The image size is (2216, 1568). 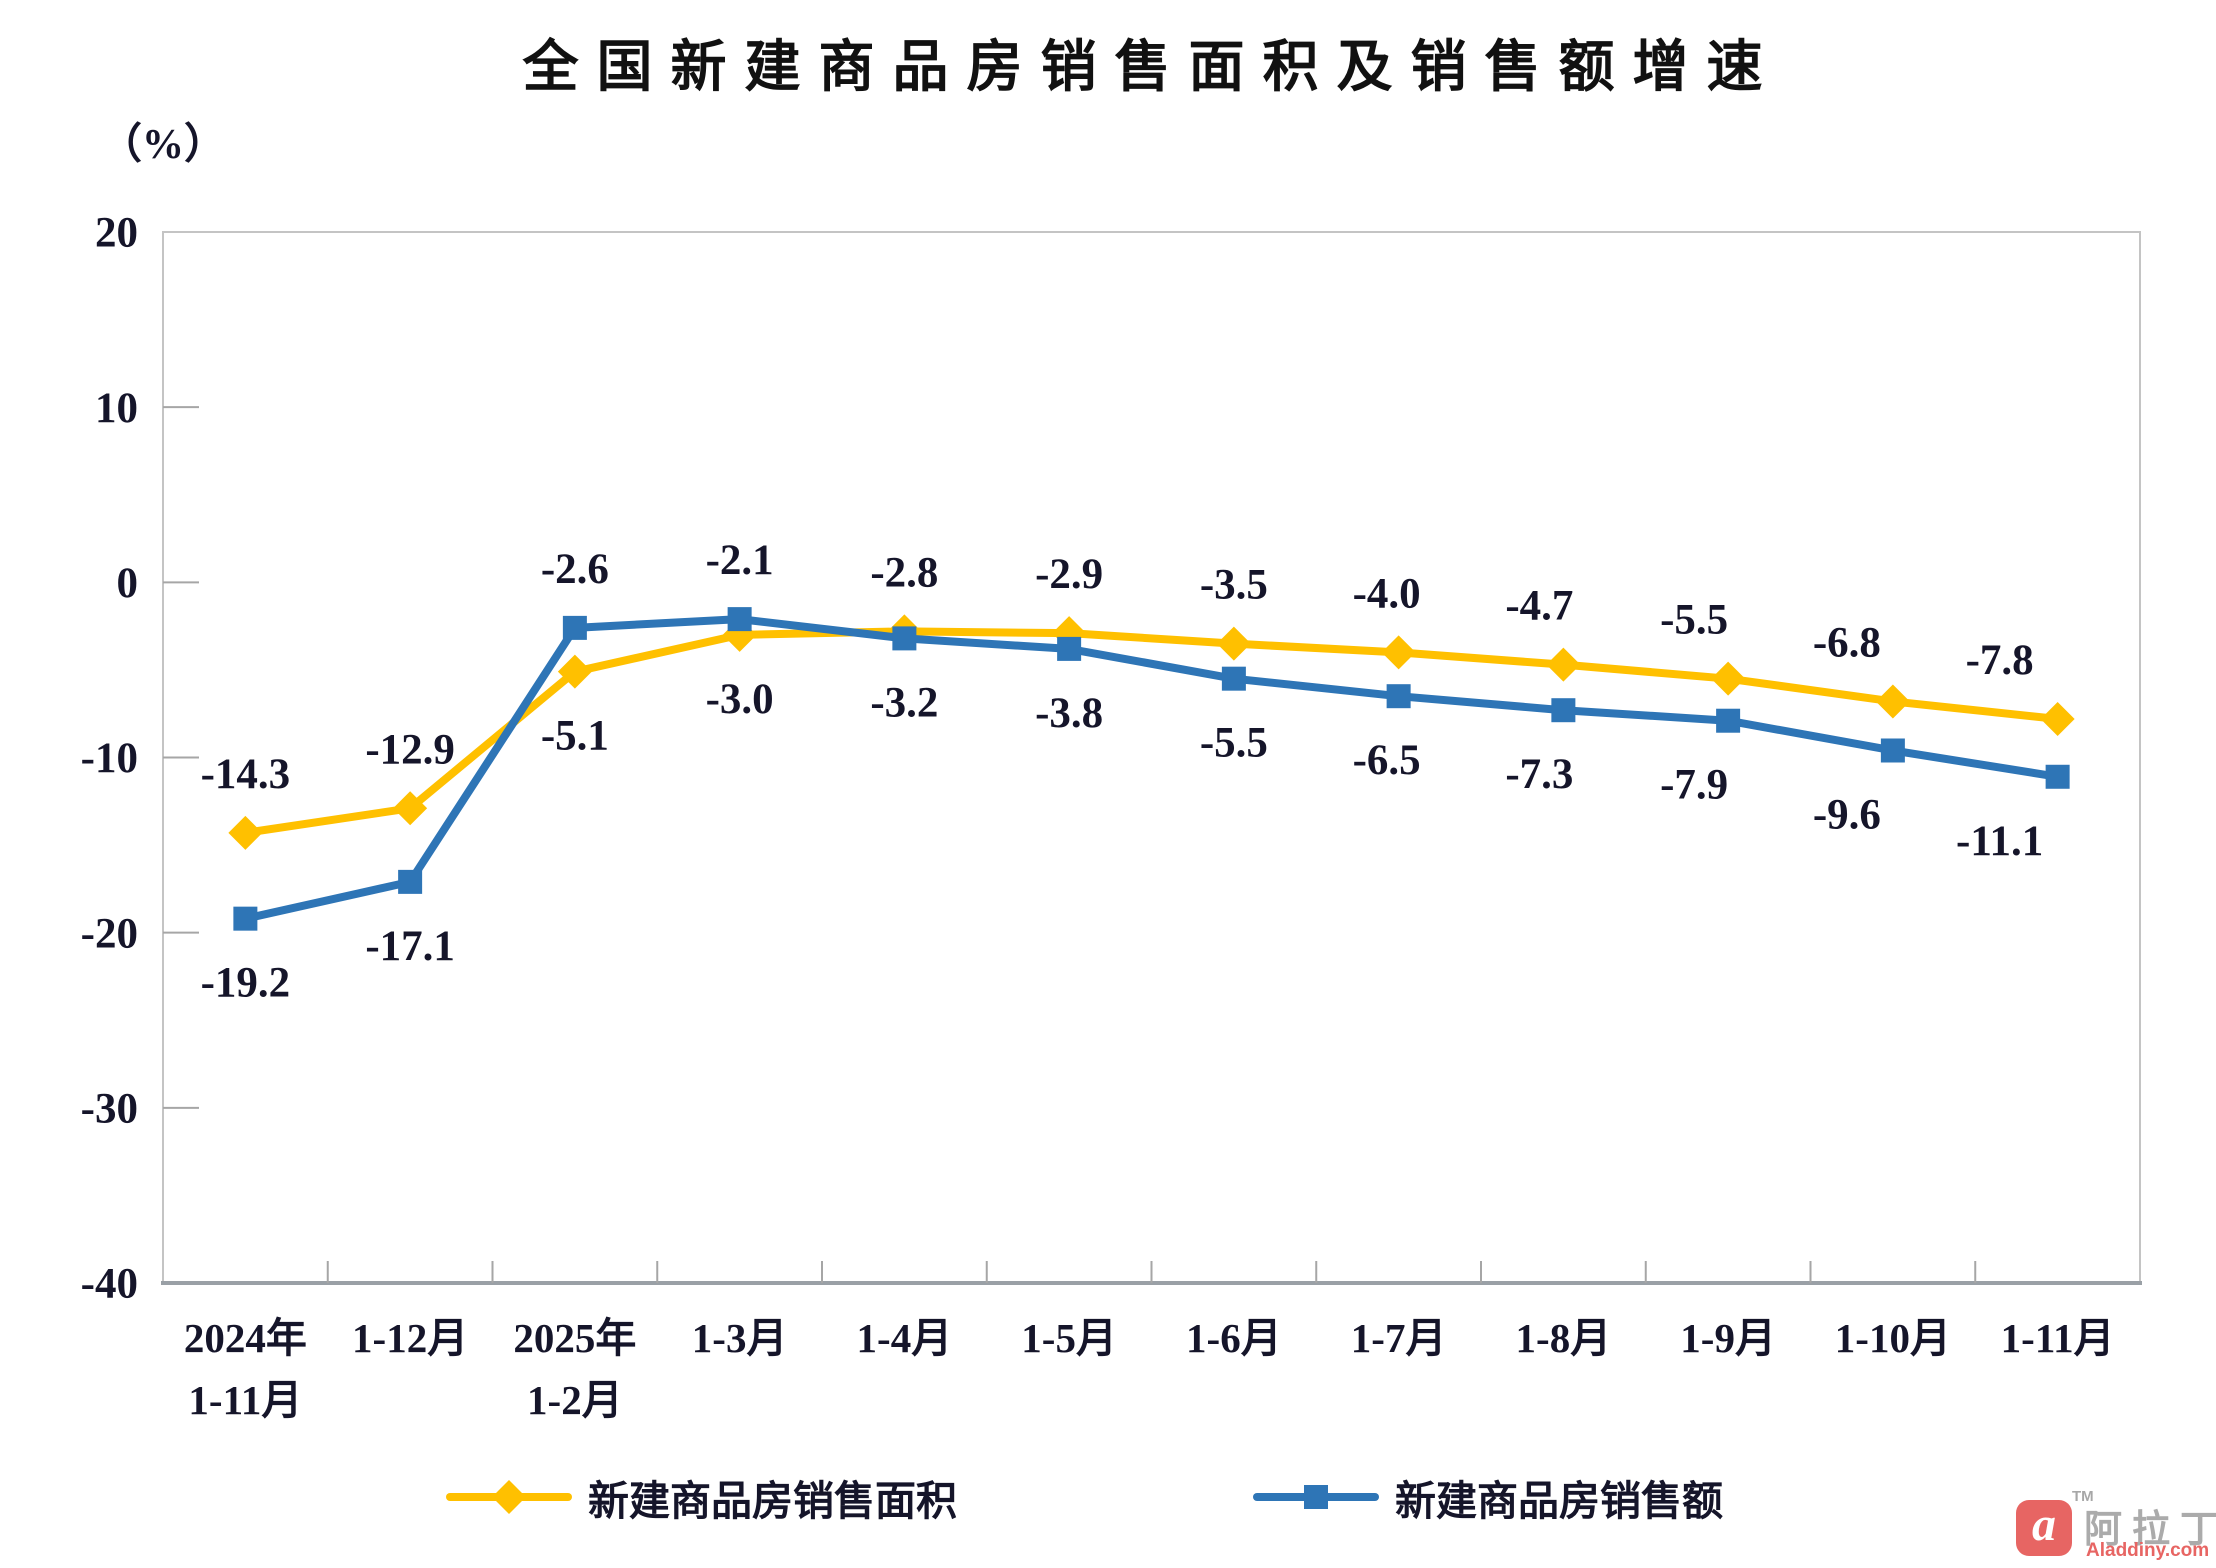 I want to click on legend-item-sales-area: 新建商品房销售面积, so click(x=701, y=1497).